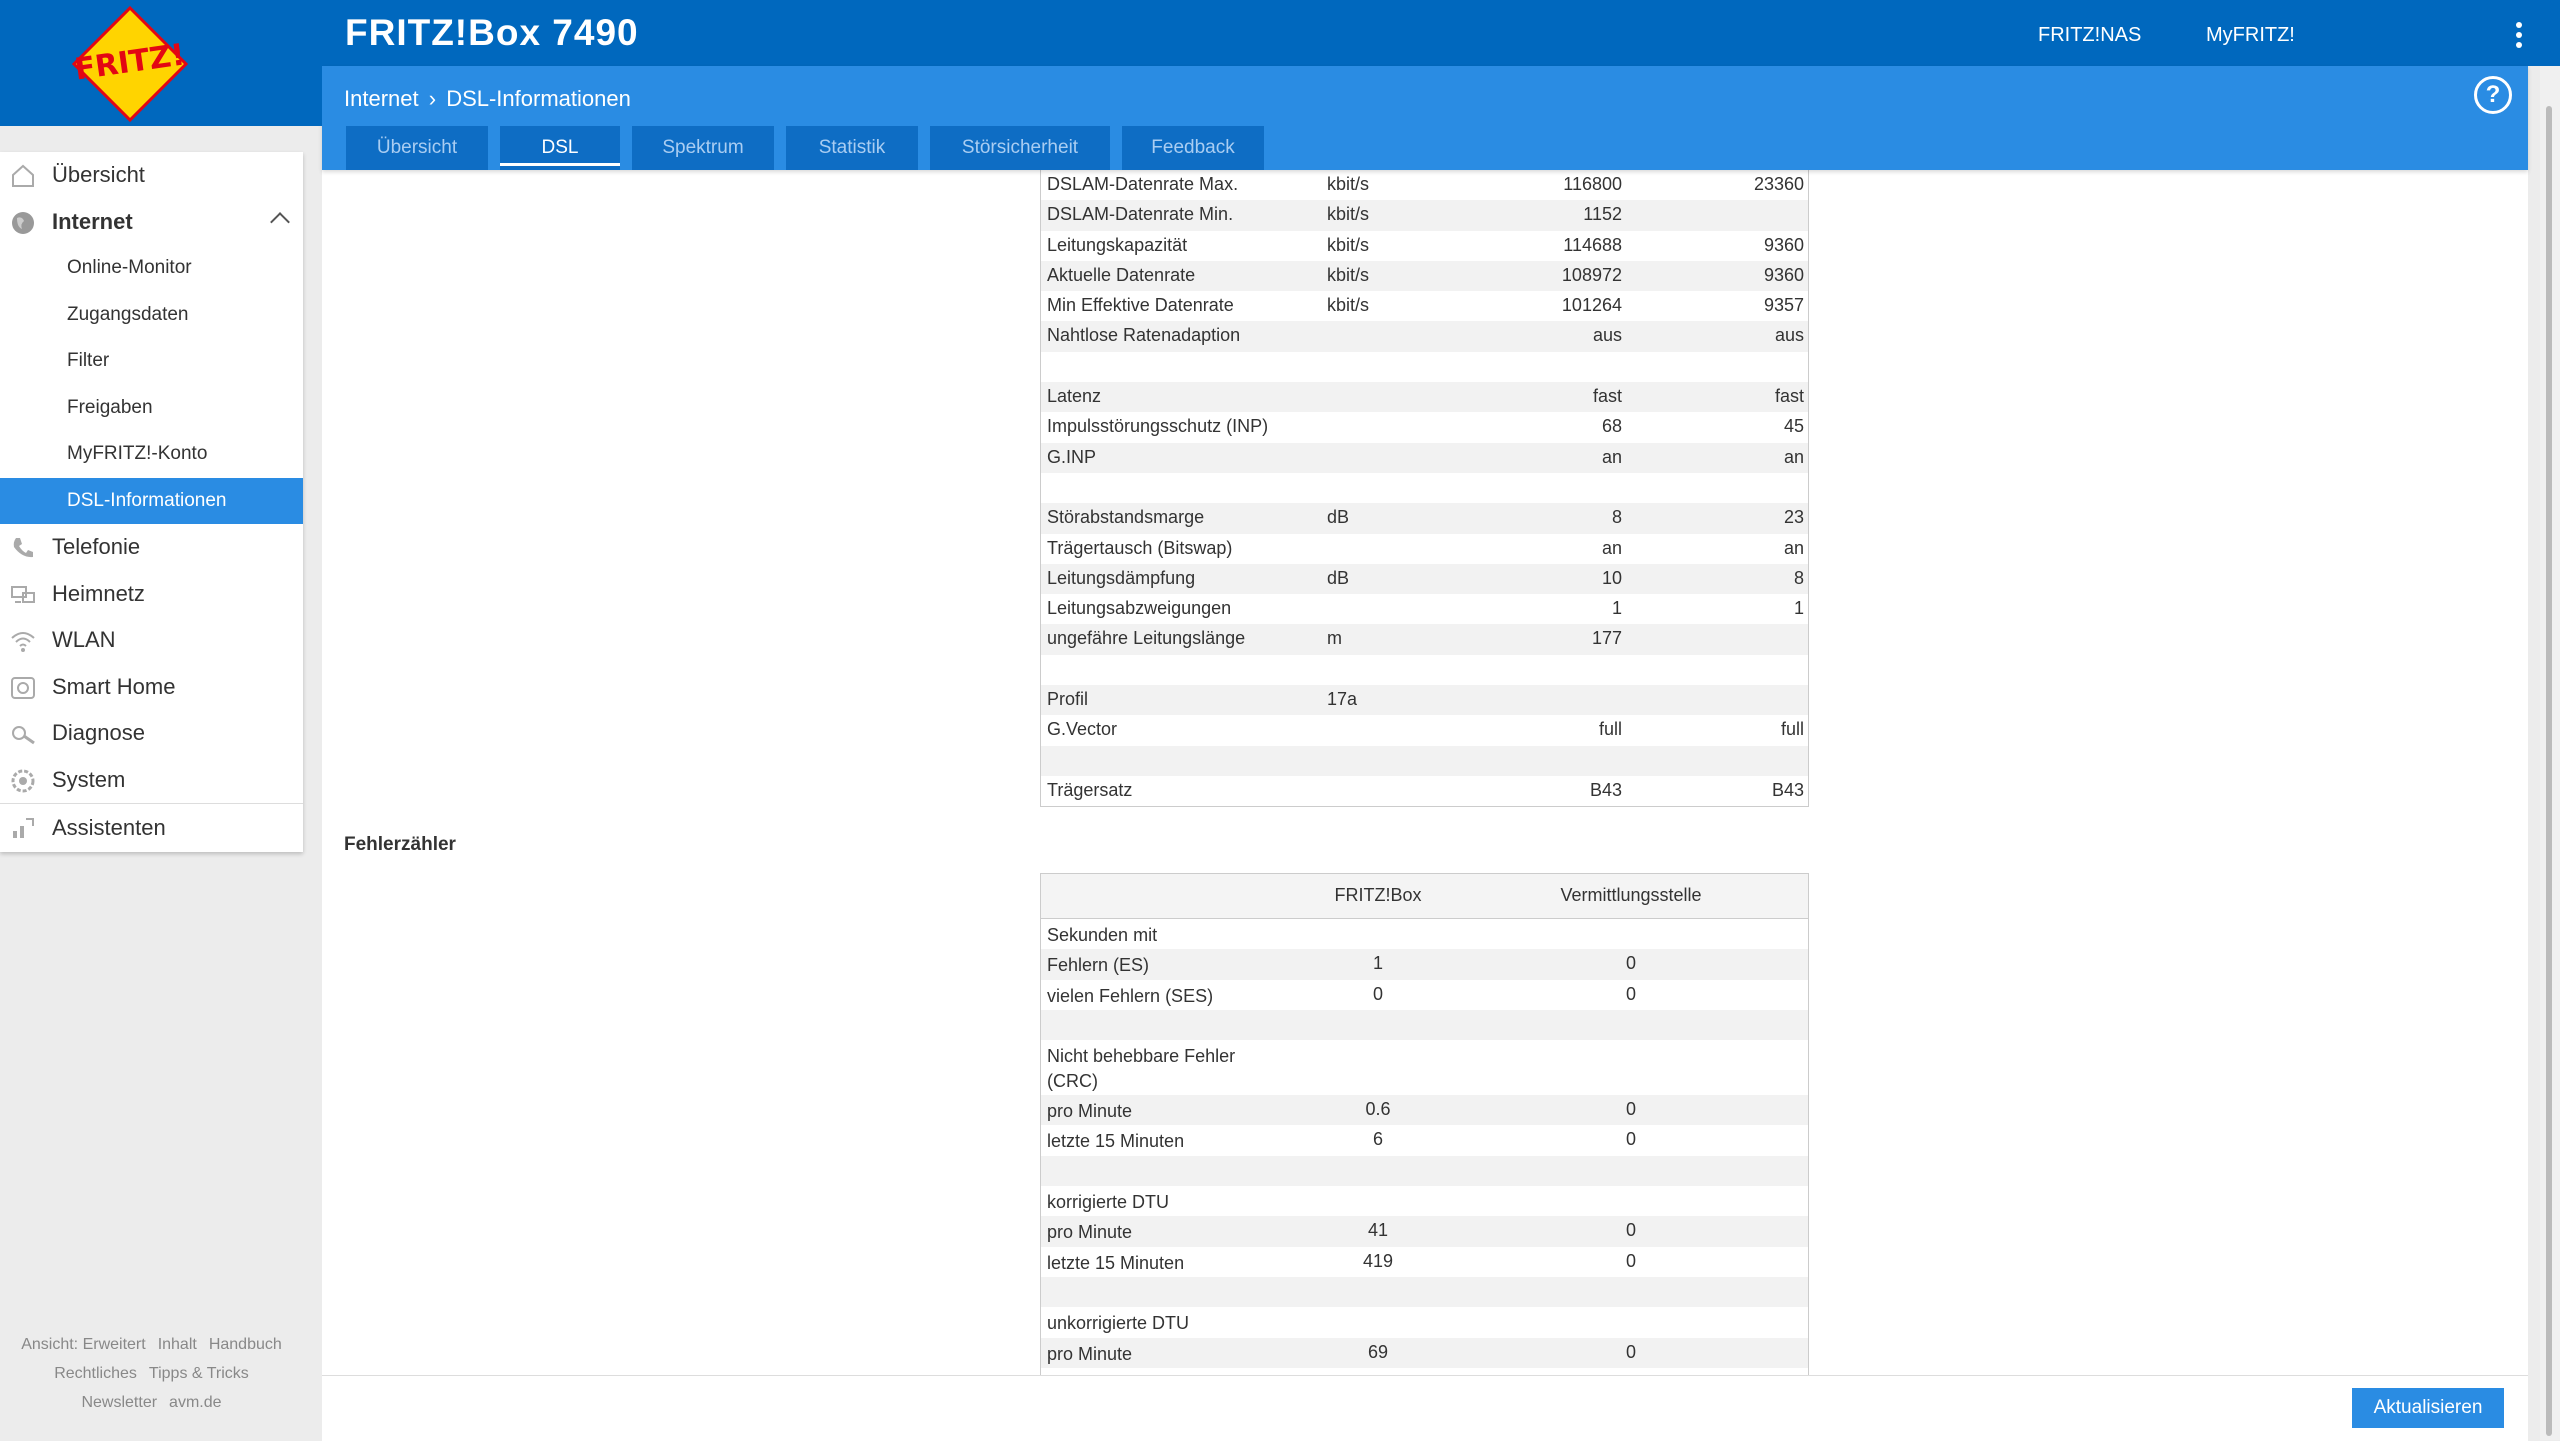 The width and height of the screenshot is (2560, 1441). I want to click on cell-label: ungefähre Leitungslänge, so click(1146, 638).